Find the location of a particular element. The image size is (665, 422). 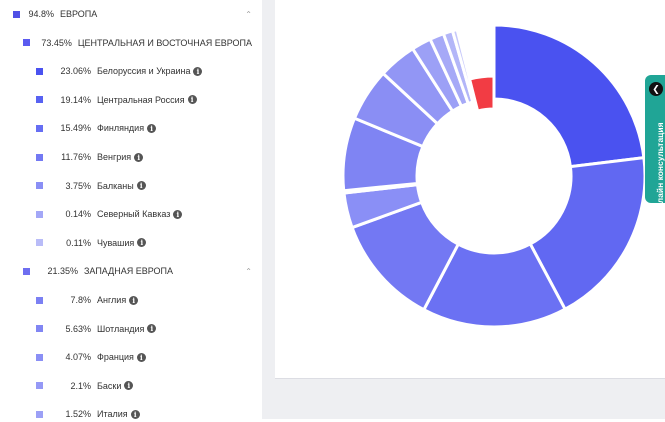

ancestry-label: ЦЕНТРАЛЬНАЯ И ВОСТОЧНАЯ ЕВРОПА is located at coordinates (164, 42).